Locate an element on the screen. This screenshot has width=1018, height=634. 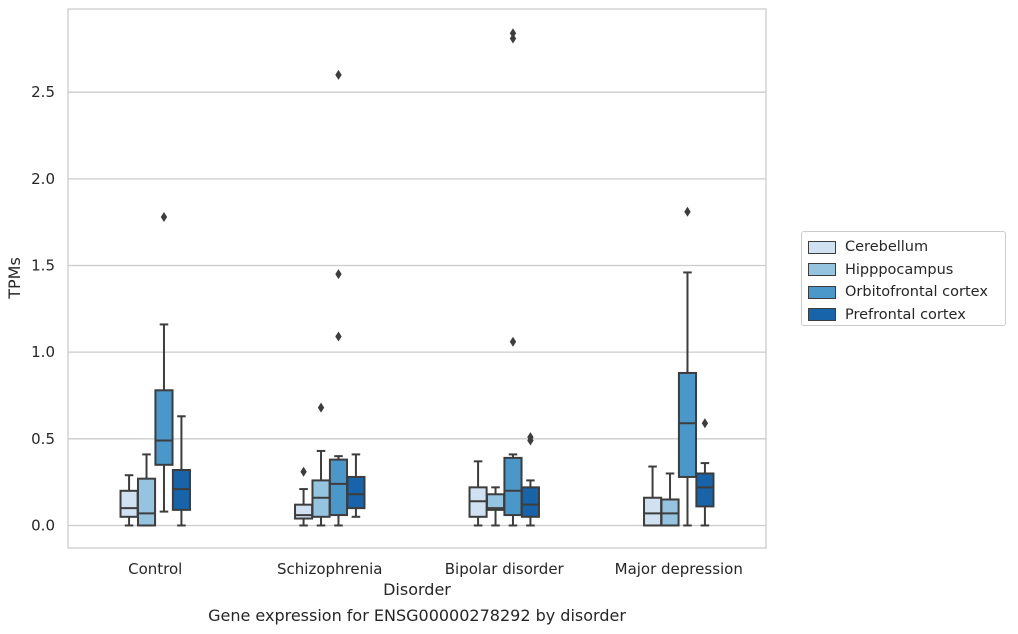
legend-item-prefrontal-cortex: Prefrontal cortex is located at coordinates (903, 315).